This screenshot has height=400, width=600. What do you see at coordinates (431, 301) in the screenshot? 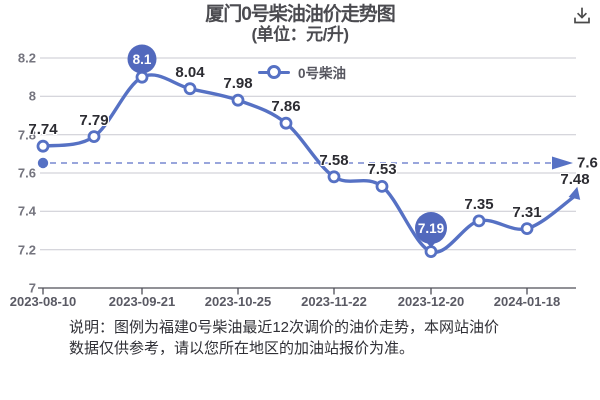
I see `x-axis-label: 2023-12-20` at bounding box center [431, 301].